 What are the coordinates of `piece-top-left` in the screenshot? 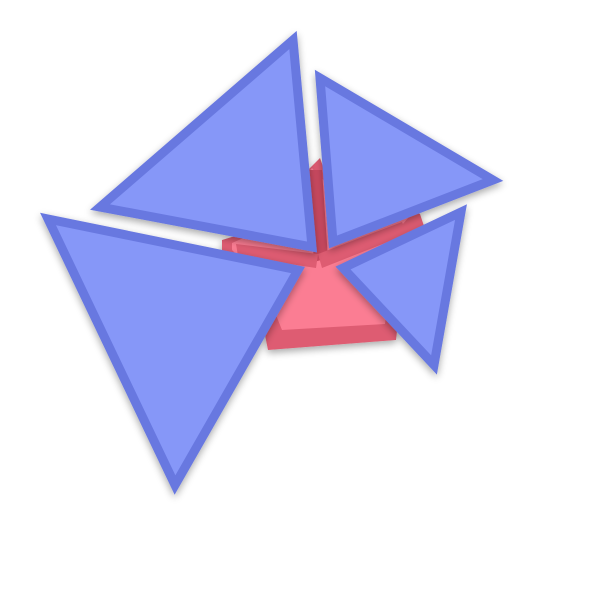 It's located at (204, 141).